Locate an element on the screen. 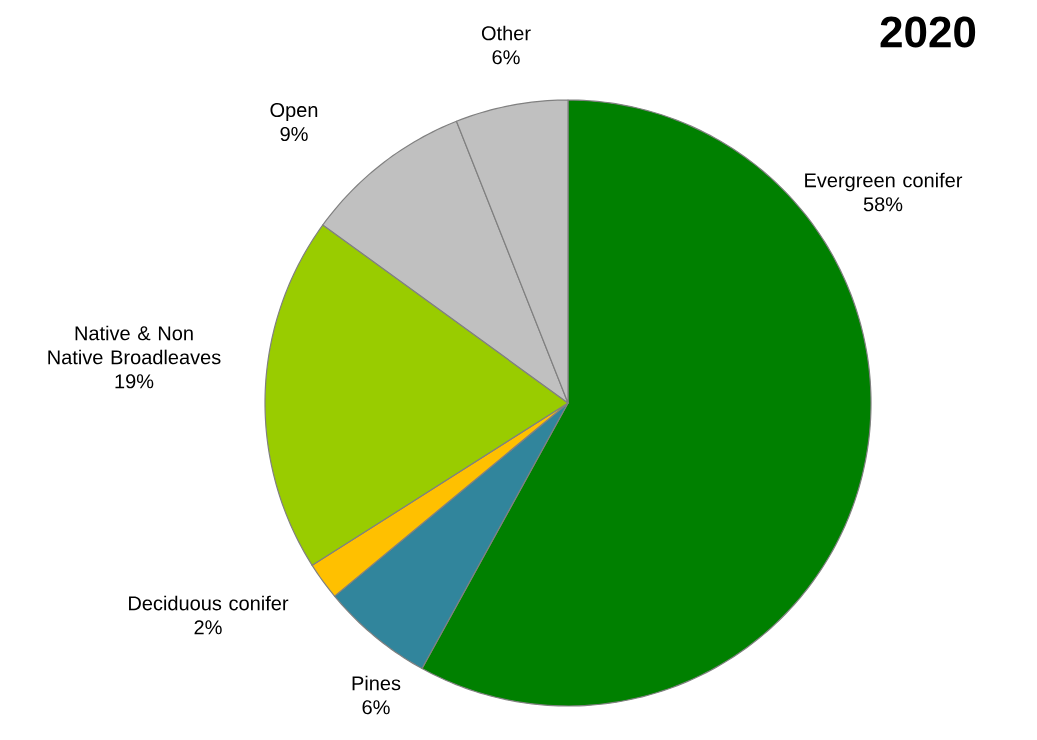 The height and width of the screenshot is (740, 1037). slice-label: Evergreen conifer is located at coordinates (884, 182).